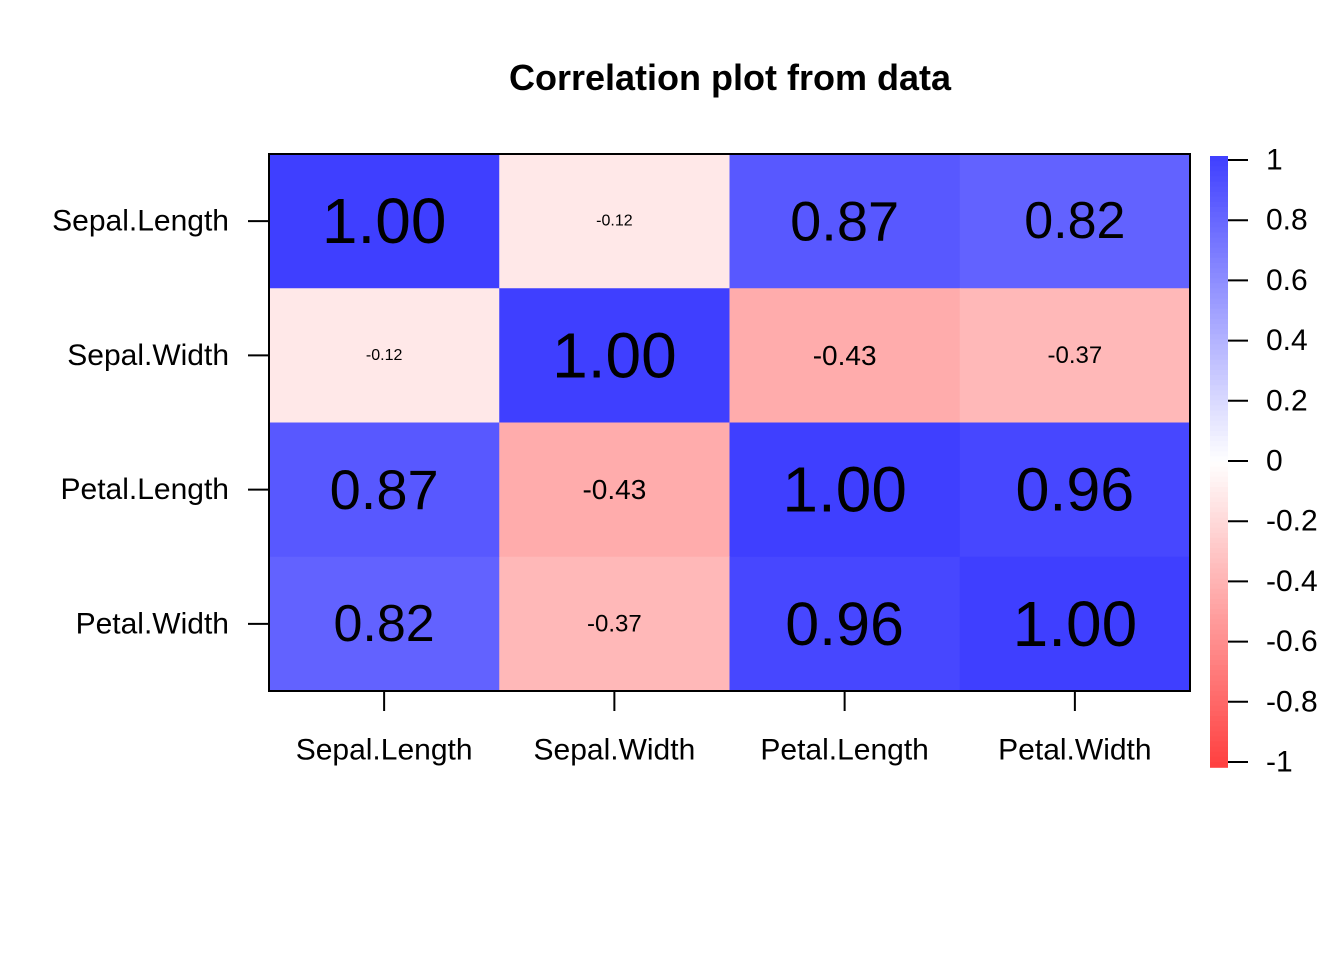  Describe the element at coordinates (1292, 521) in the screenshot. I see `colorbar-tick-label: -0.2` at that location.